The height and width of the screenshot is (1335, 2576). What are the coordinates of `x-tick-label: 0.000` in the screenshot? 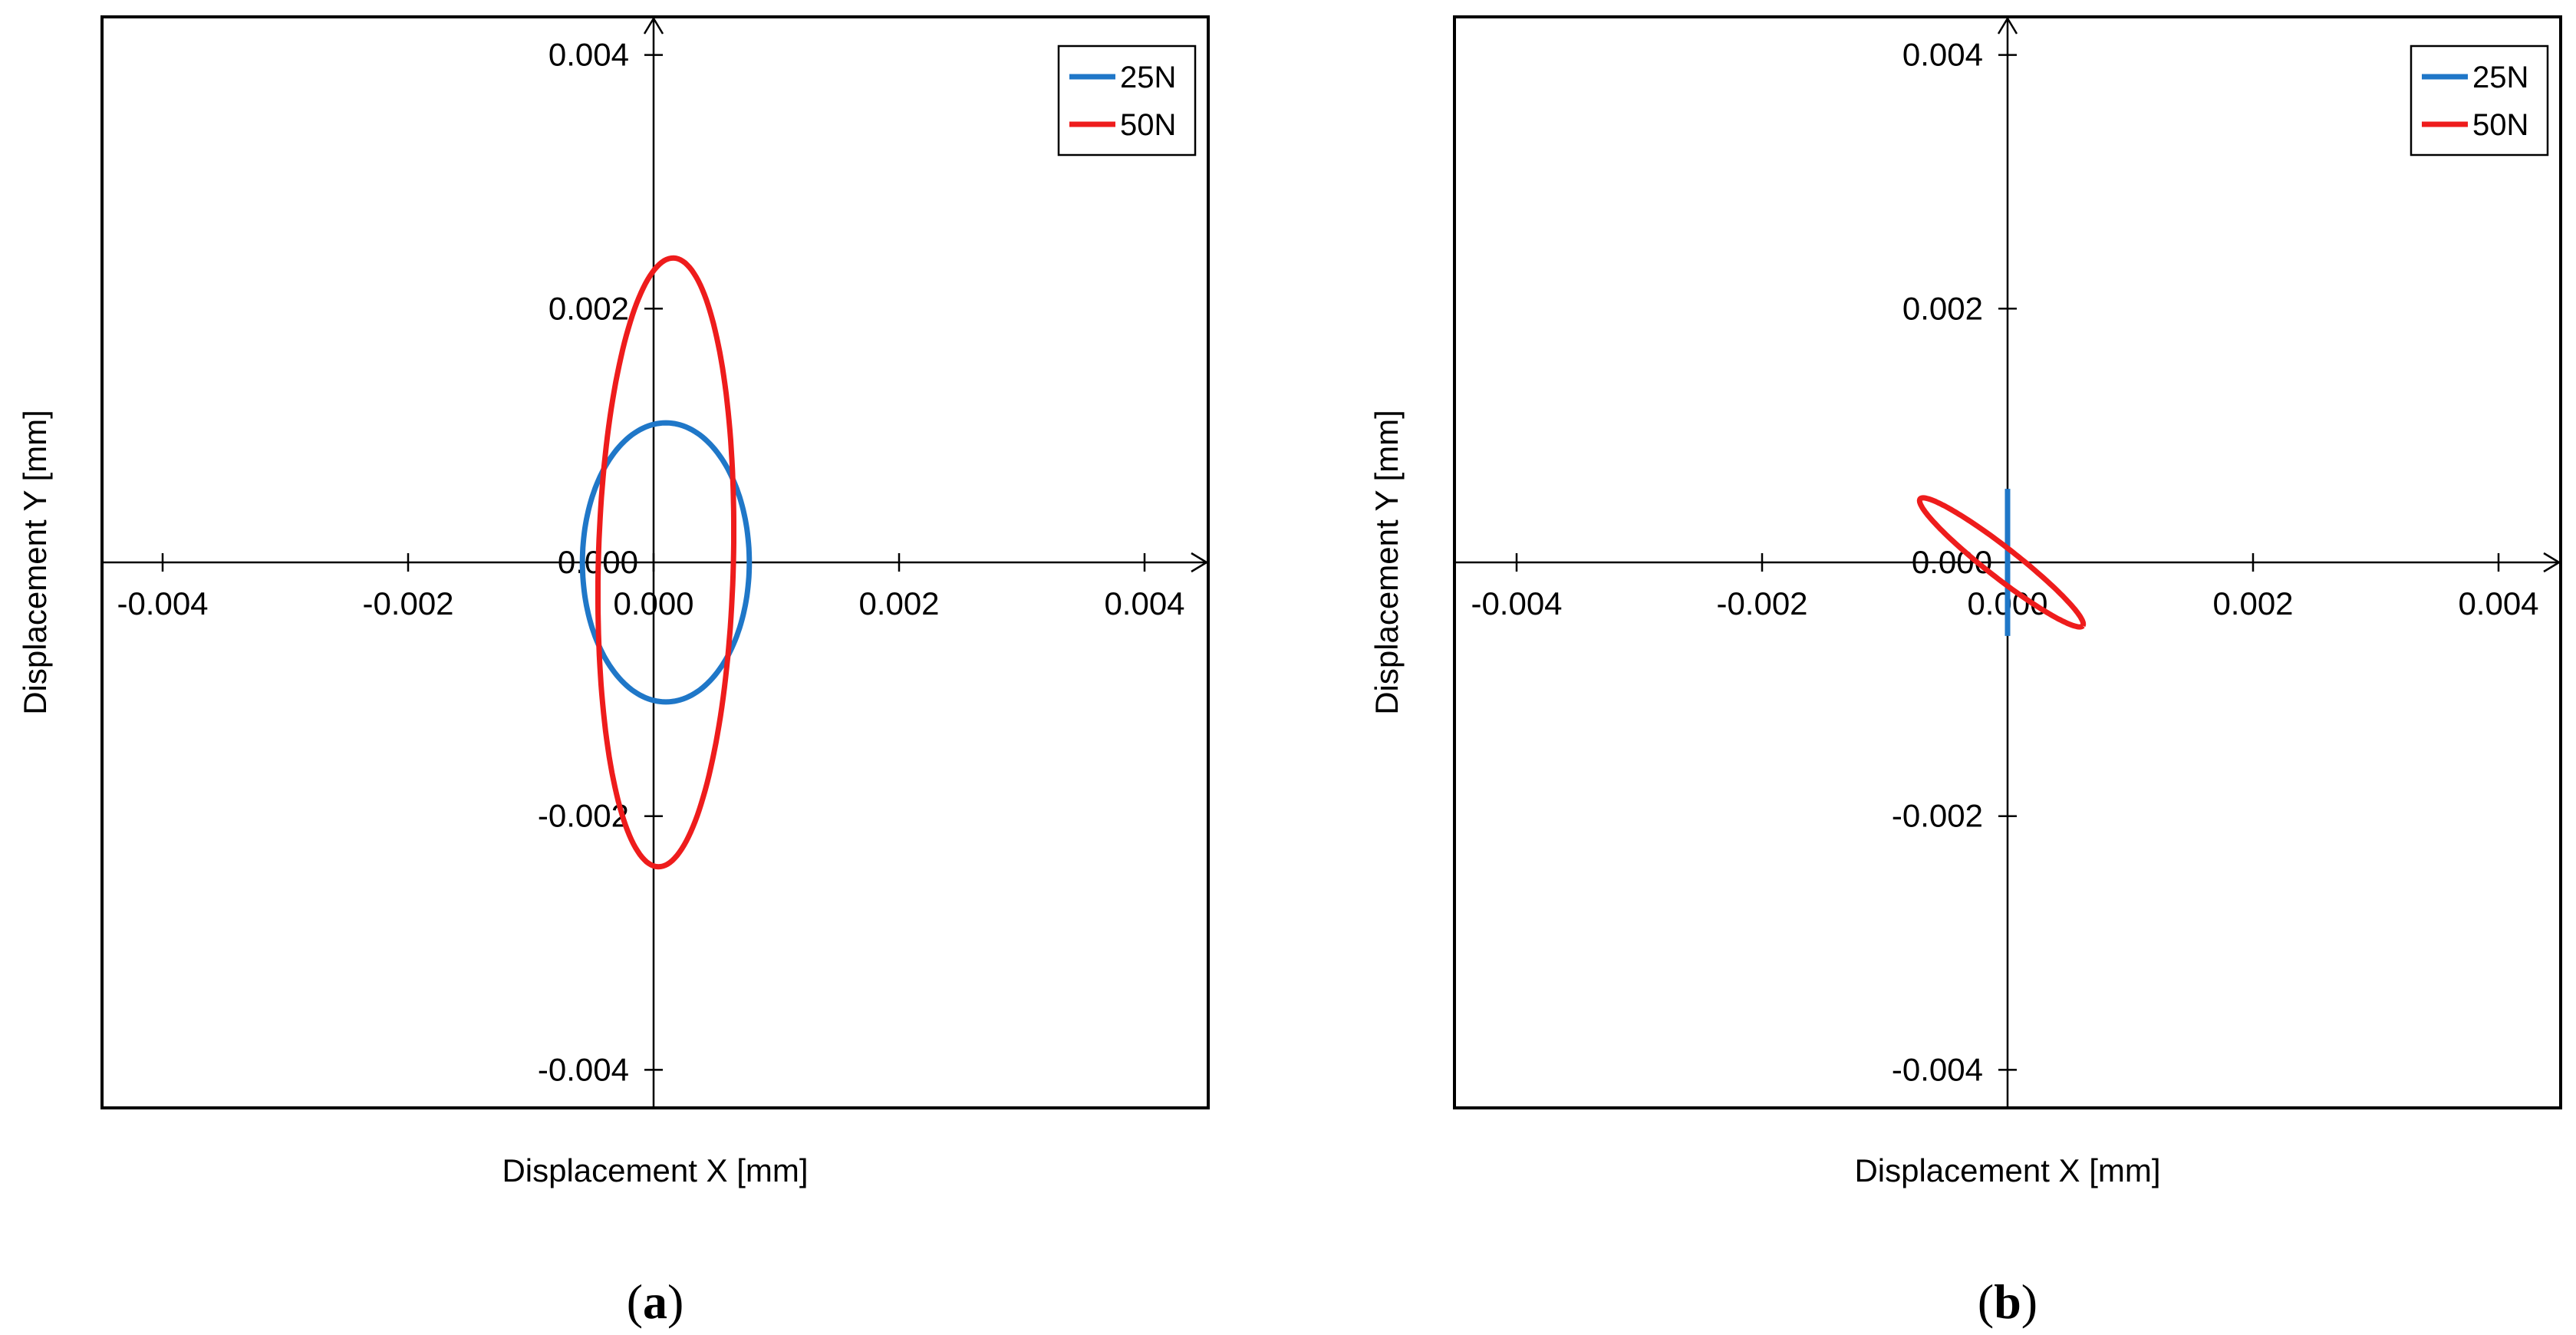 It's located at (653, 603).